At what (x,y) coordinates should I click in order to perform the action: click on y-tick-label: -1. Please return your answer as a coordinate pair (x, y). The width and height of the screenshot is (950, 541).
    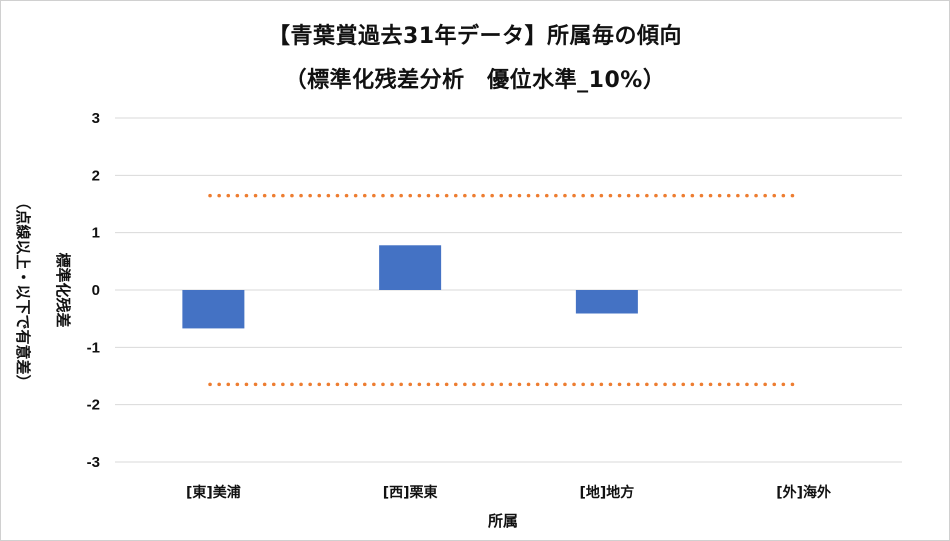
    Looking at the image, I should click on (93, 347).